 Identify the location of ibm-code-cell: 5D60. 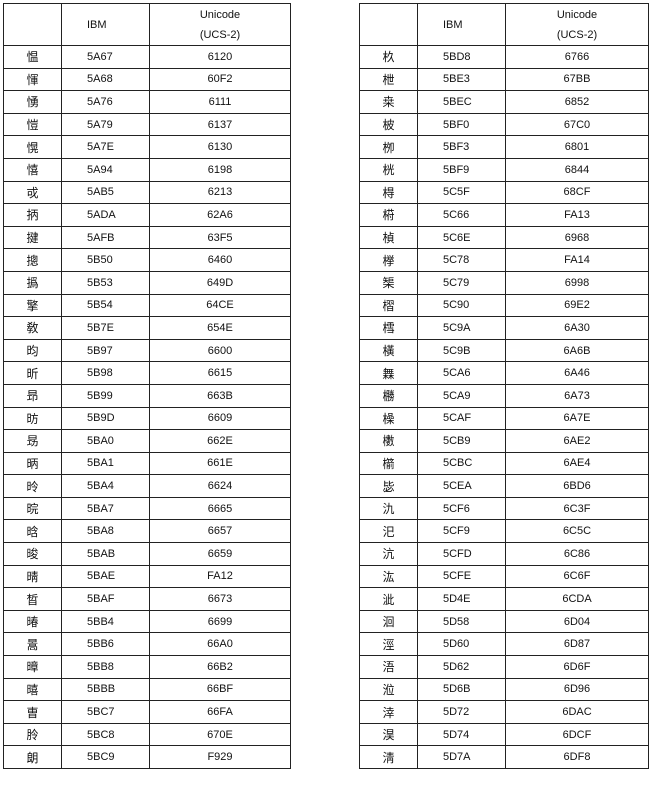
(461, 644).